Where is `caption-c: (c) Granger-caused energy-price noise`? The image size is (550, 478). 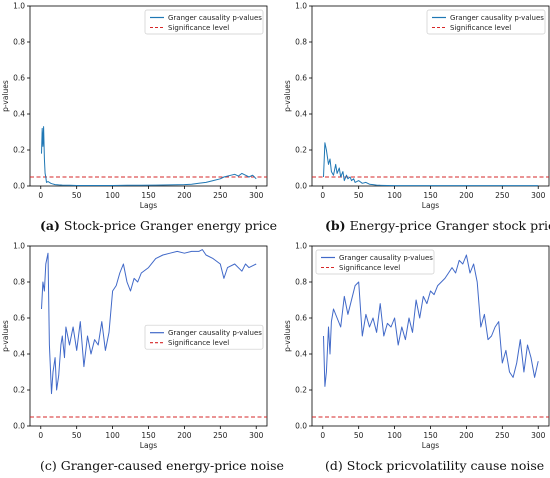 caption-c: (c) Granger-caused energy-price noise is located at coordinates (162, 465).